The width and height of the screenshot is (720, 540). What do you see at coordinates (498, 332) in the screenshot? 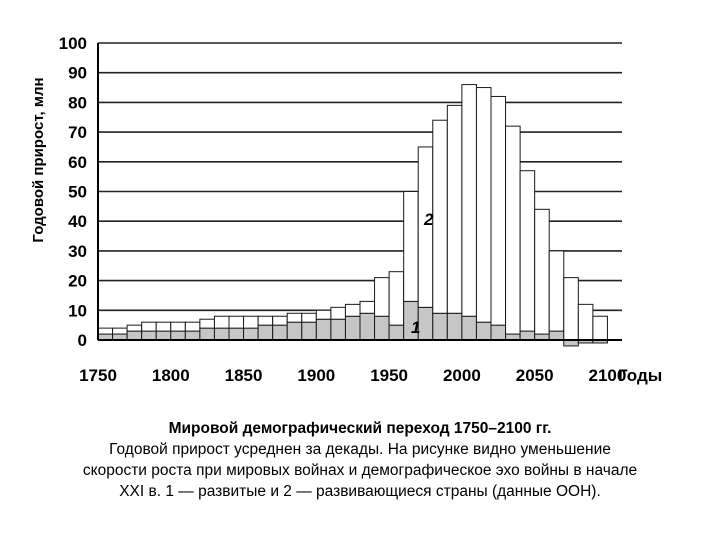
I see `bar-developed-2020` at bounding box center [498, 332].